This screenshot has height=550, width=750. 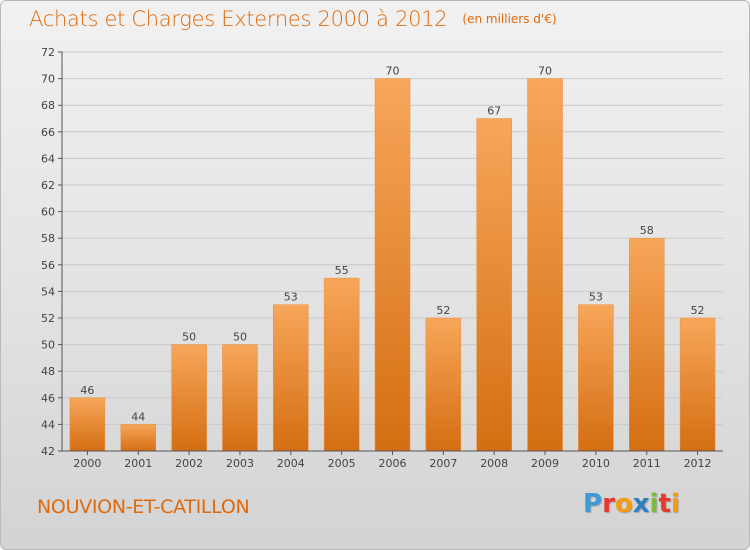 What do you see at coordinates (48, 265) in the screenshot?
I see `y-tick-label: 56` at bounding box center [48, 265].